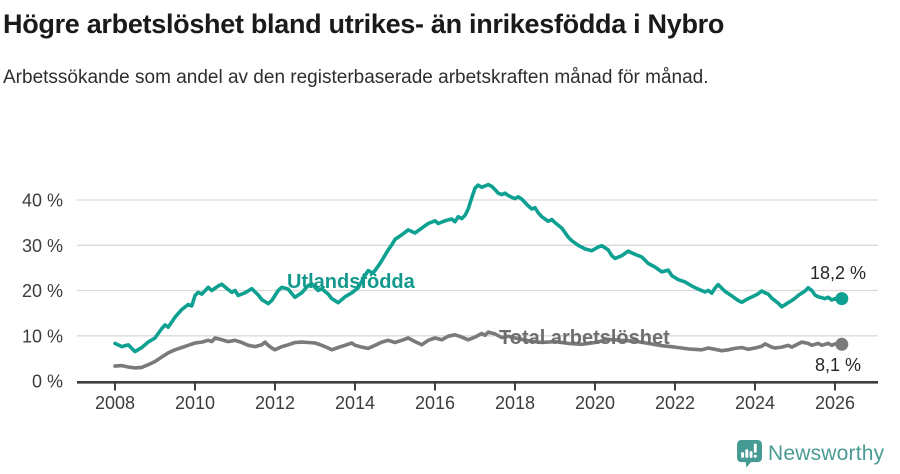  I want to click on y-axis-labels: 0 % 10 % 20 % 30 % 40 %, so click(42, 291).